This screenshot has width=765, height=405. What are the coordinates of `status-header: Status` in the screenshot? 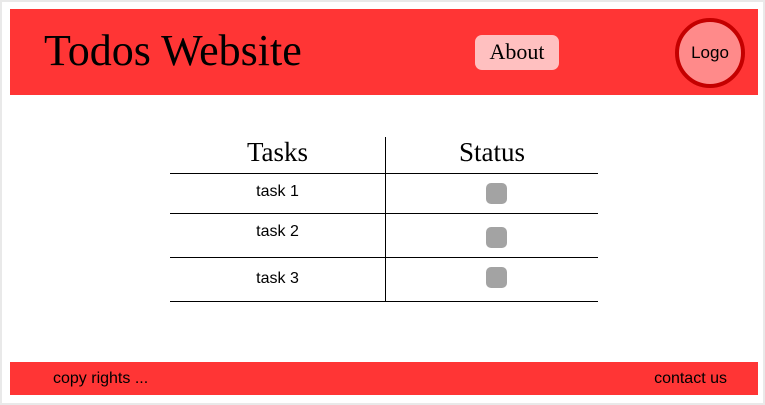 It's located at (491, 152).